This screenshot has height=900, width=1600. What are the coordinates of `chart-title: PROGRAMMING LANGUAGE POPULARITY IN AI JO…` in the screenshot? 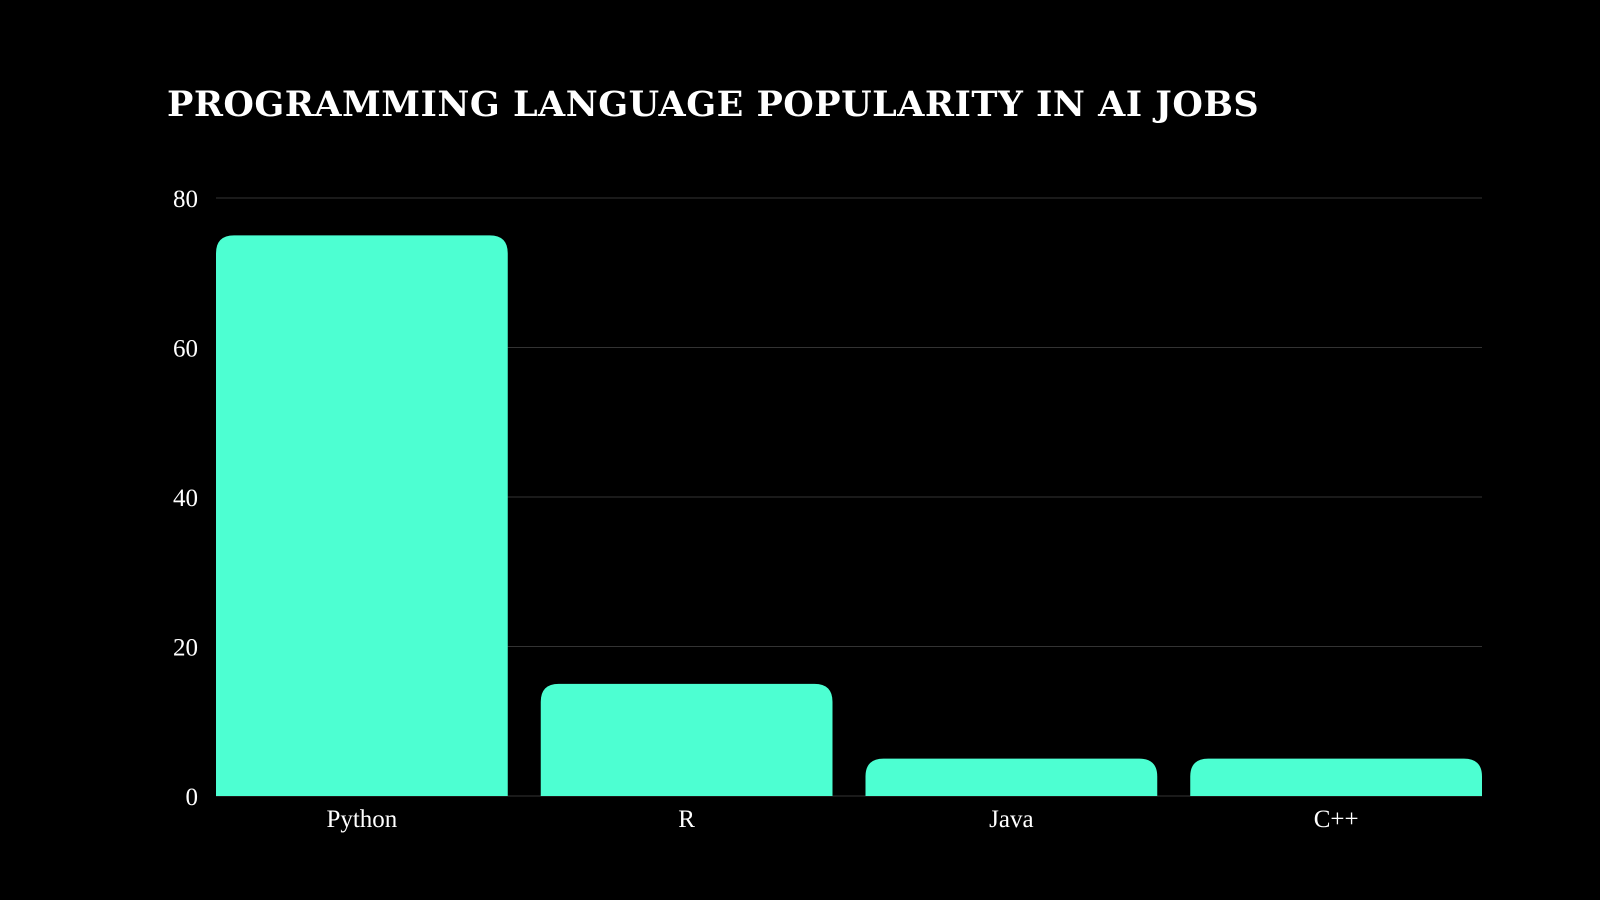 It's located at (713, 104).